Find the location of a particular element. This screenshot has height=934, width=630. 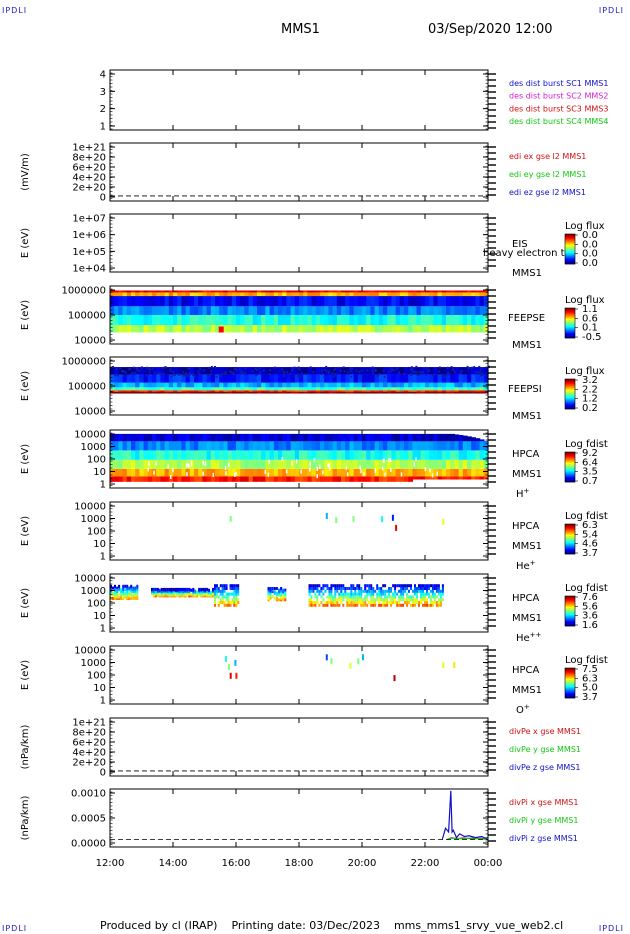

y-tick-label: 6e+20 is located at coordinates (89, 168).